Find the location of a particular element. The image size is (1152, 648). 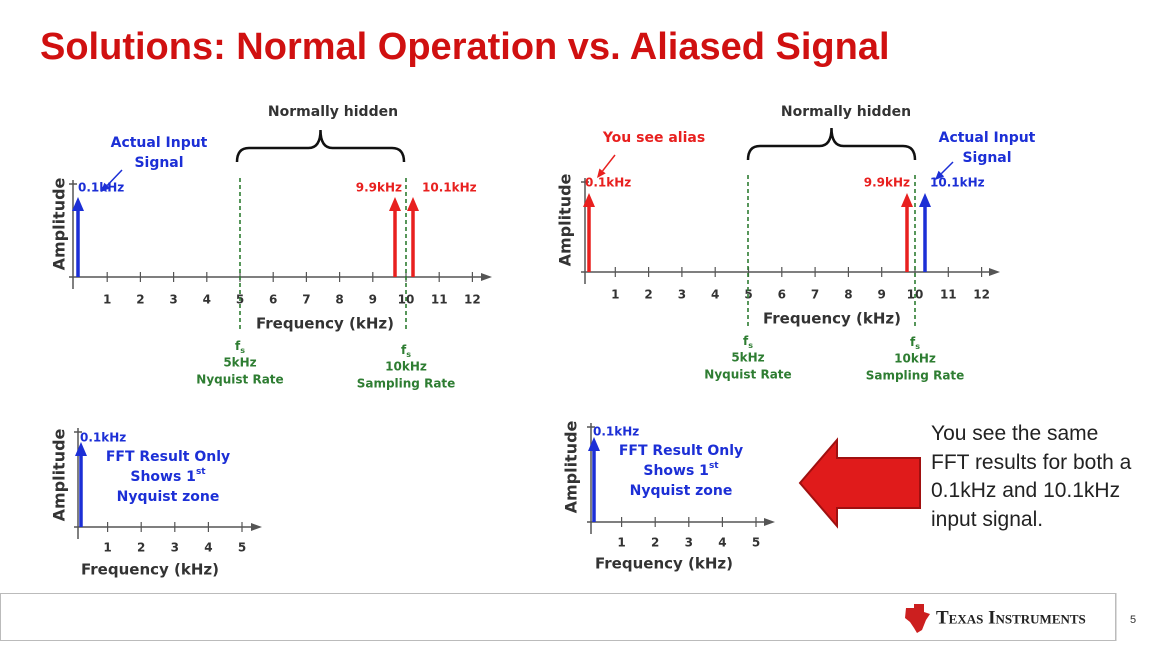

fft-note: Shows 1st is located at coordinates (681, 470).